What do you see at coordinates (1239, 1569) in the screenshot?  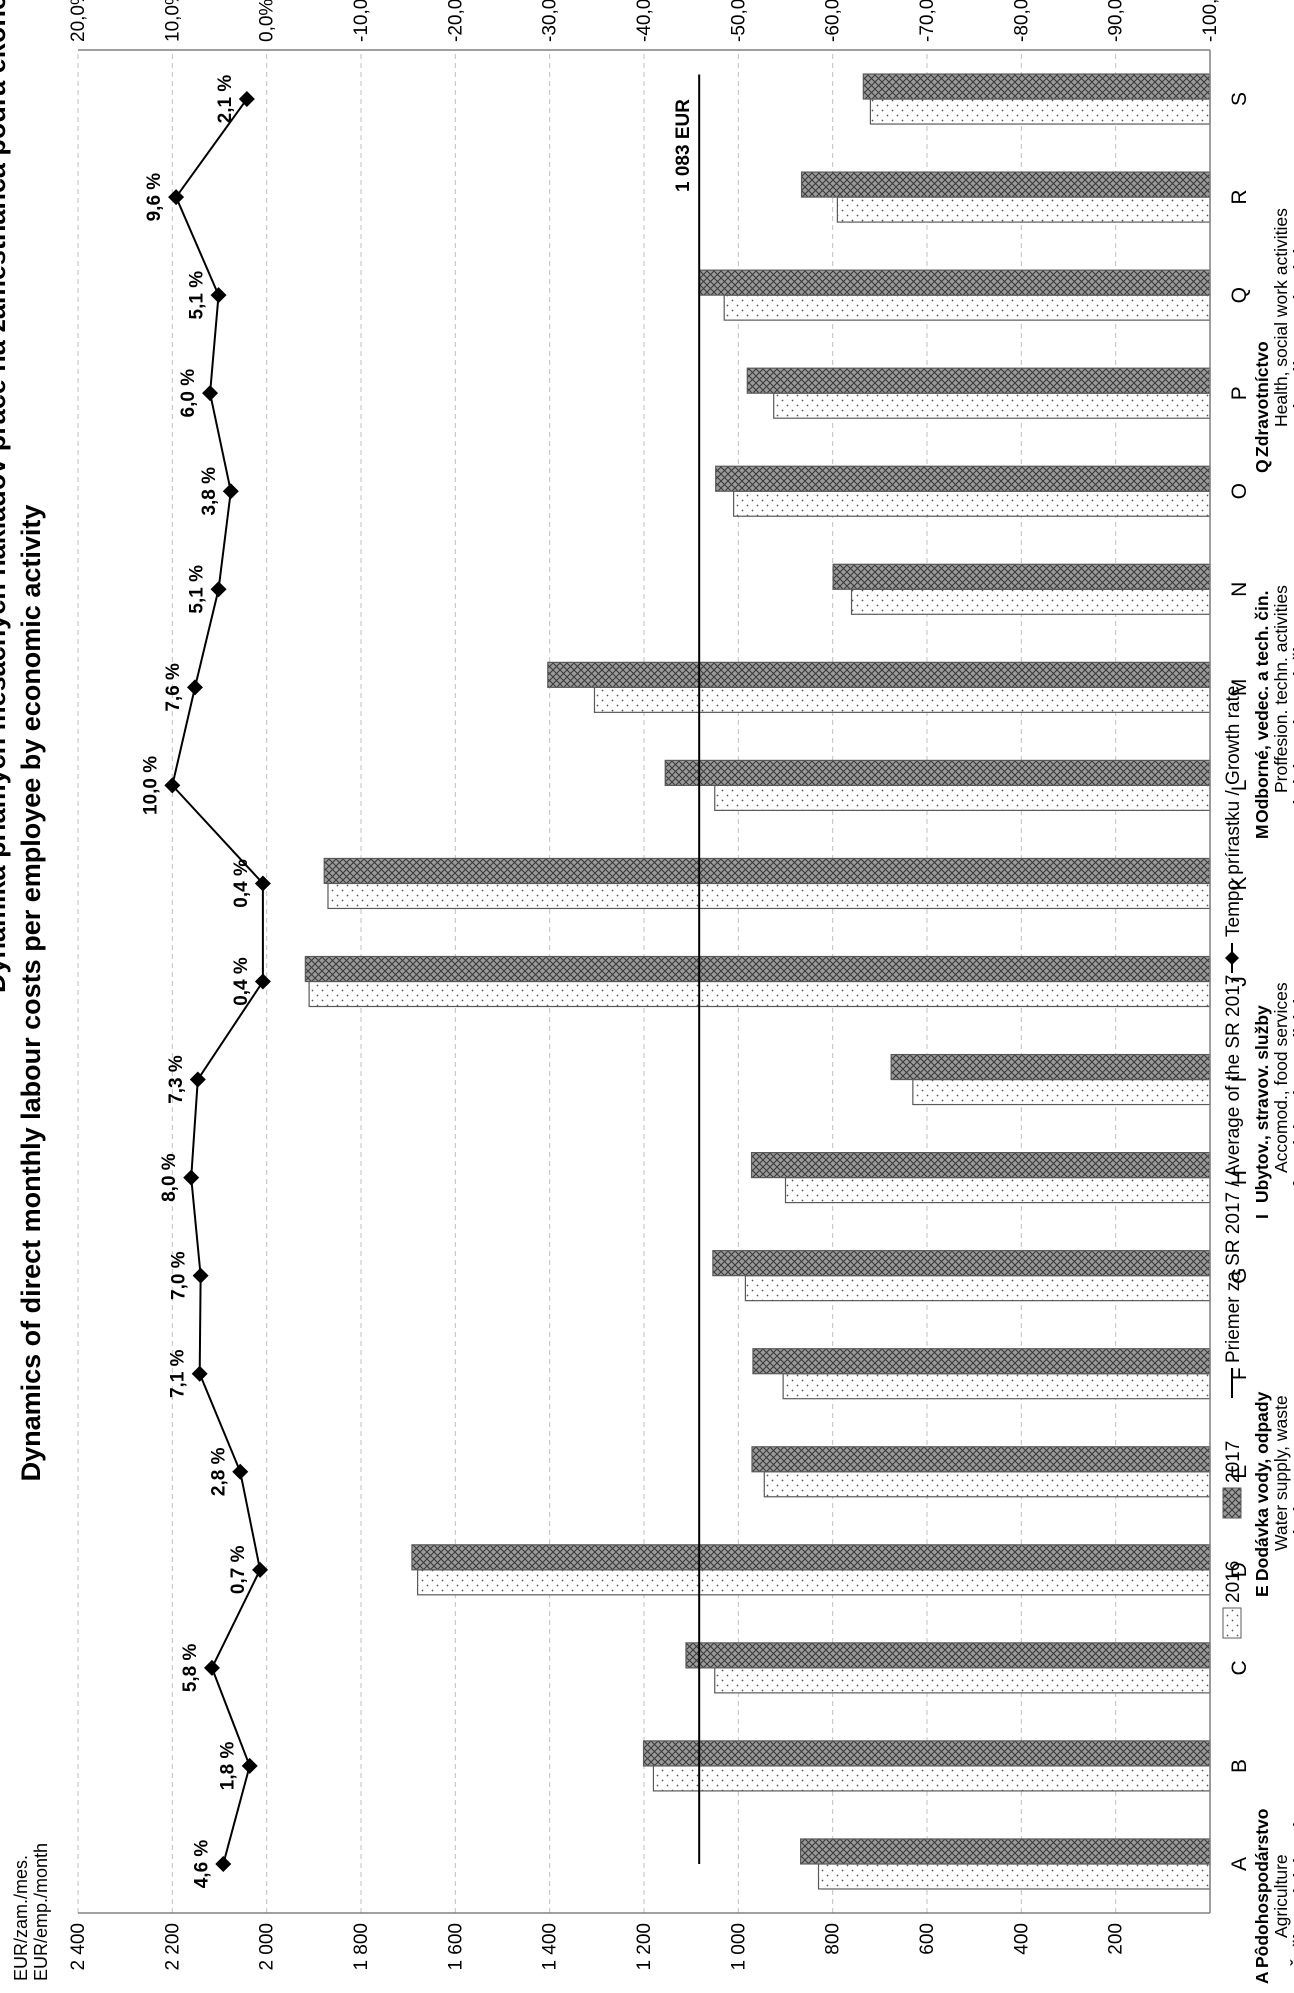 I see `category-label-D: D` at bounding box center [1239, 1569].